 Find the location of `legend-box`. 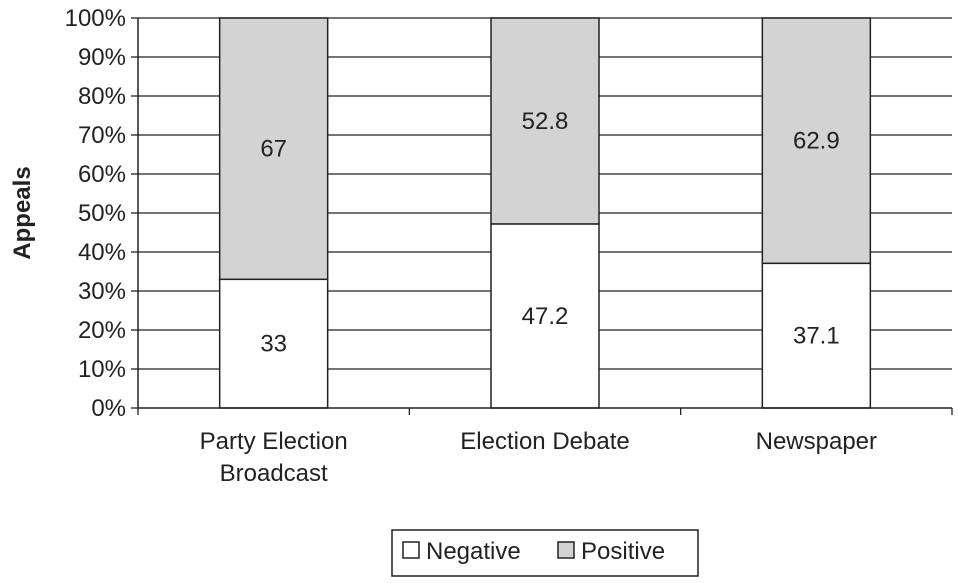

legend-box is located at coordinates (545, 553).